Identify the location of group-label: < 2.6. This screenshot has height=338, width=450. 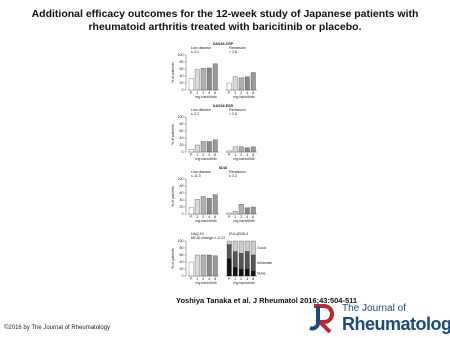
(233, 52).